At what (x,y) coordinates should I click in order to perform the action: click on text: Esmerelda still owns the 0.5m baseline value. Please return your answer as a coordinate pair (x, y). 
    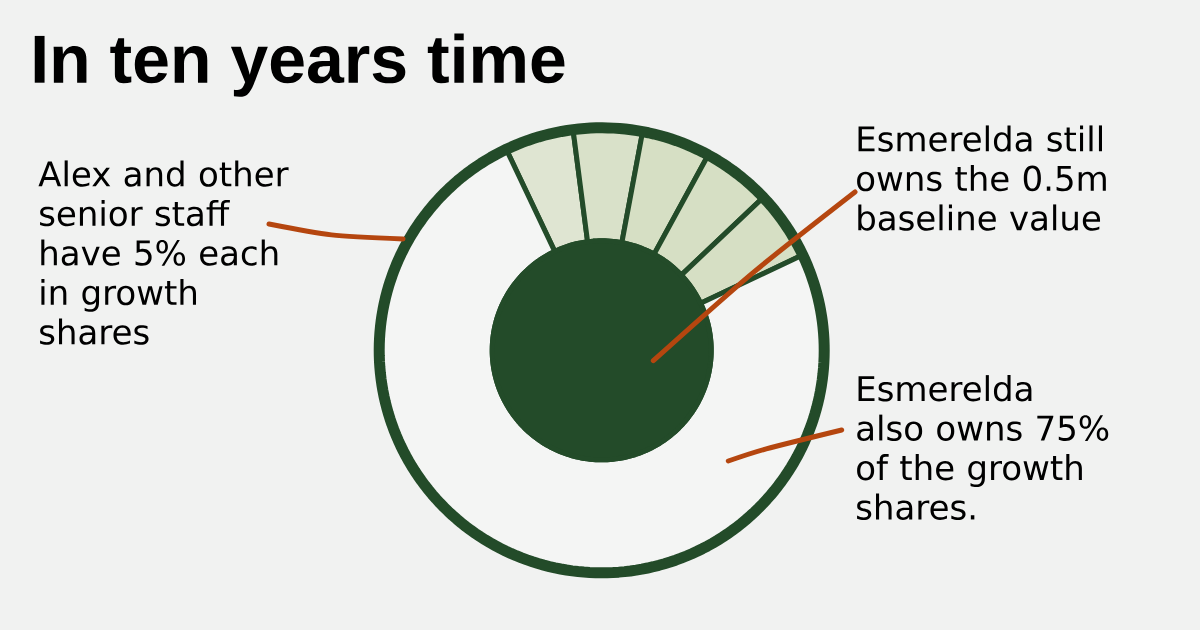
    Looking at the image, I should click on (981, 178).